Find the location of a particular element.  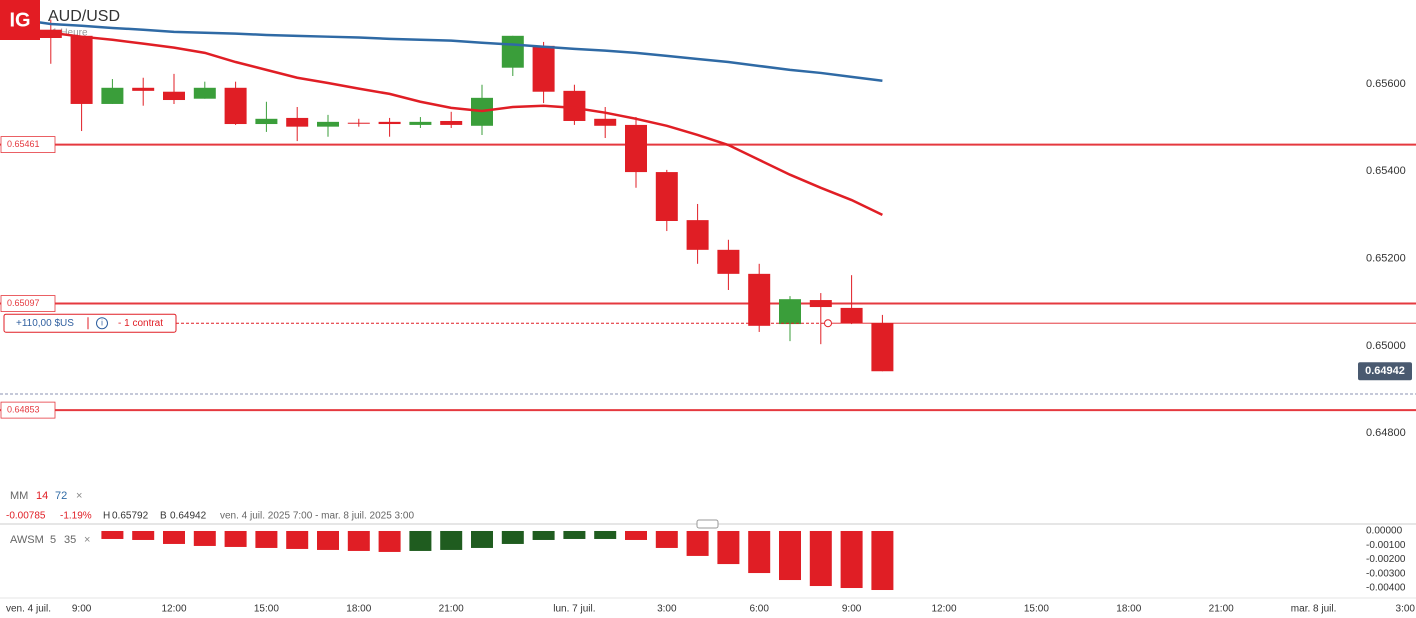

pane-handle is located at coordinates (707, 524).